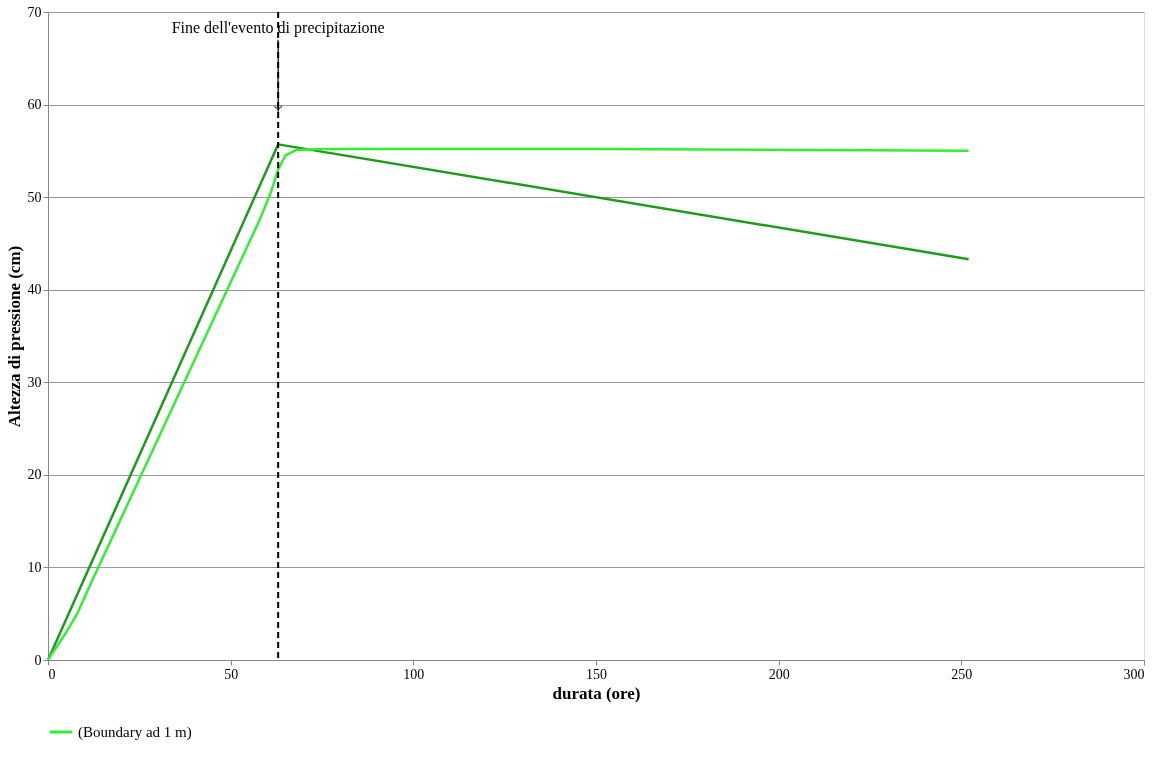  I want to click on y-tick-label: 70, so click(34, 12).